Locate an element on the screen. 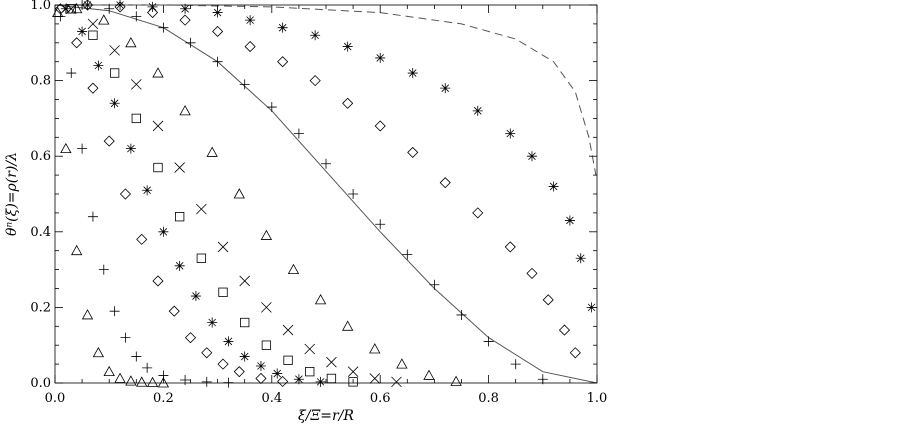 The width and height of the screenshot is (903, 427). y-tick-label: 0.0 is located at coordinates (40, 383).